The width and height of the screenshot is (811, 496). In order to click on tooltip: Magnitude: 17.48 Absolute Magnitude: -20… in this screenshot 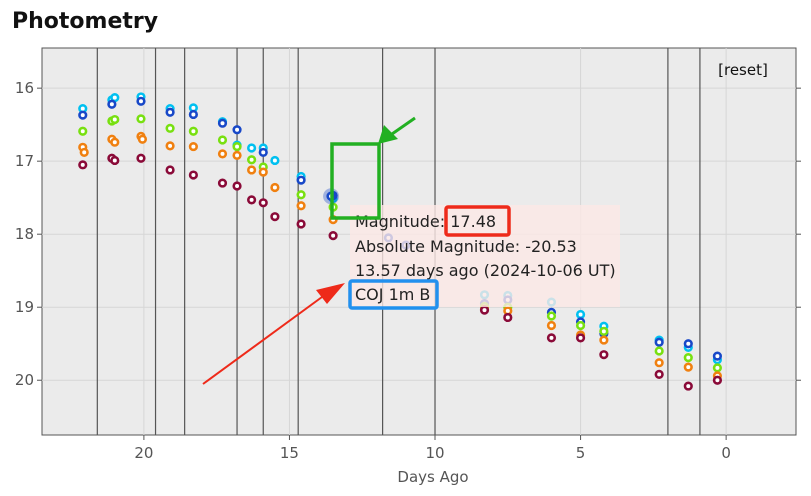, I will do `click(485, 256)`.